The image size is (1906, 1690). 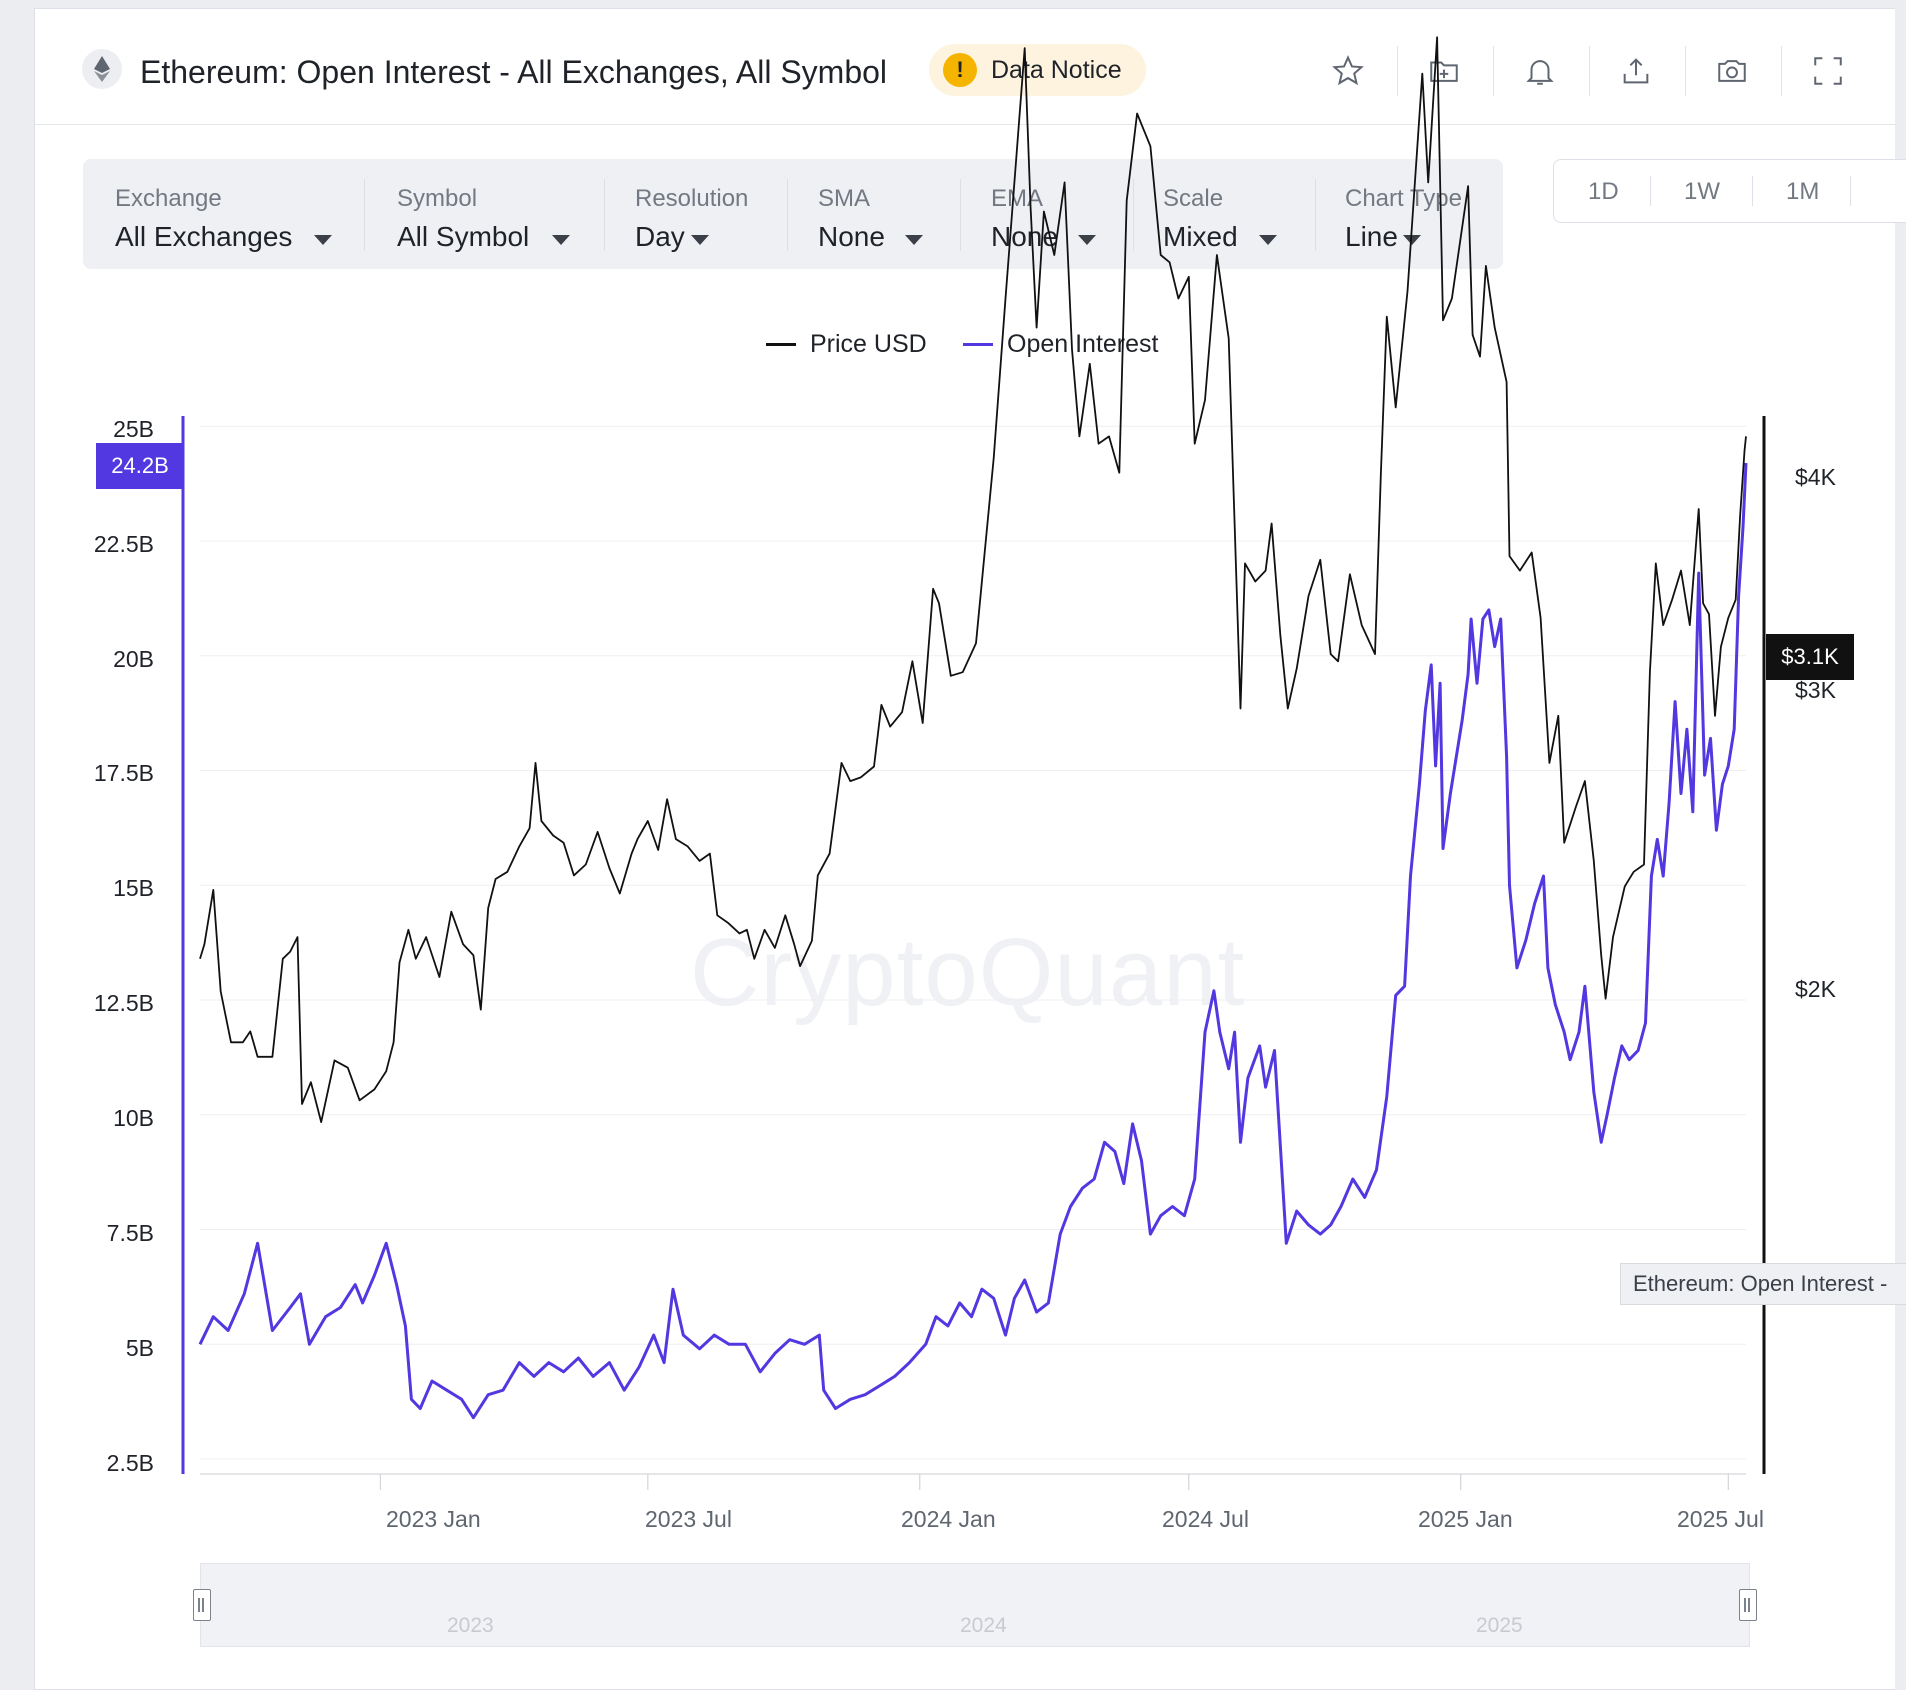 What do you see at coordinates (123, 544) in the screenshot?
I see `y-left-tick: 22.5B` at bounding box center [123, 544].